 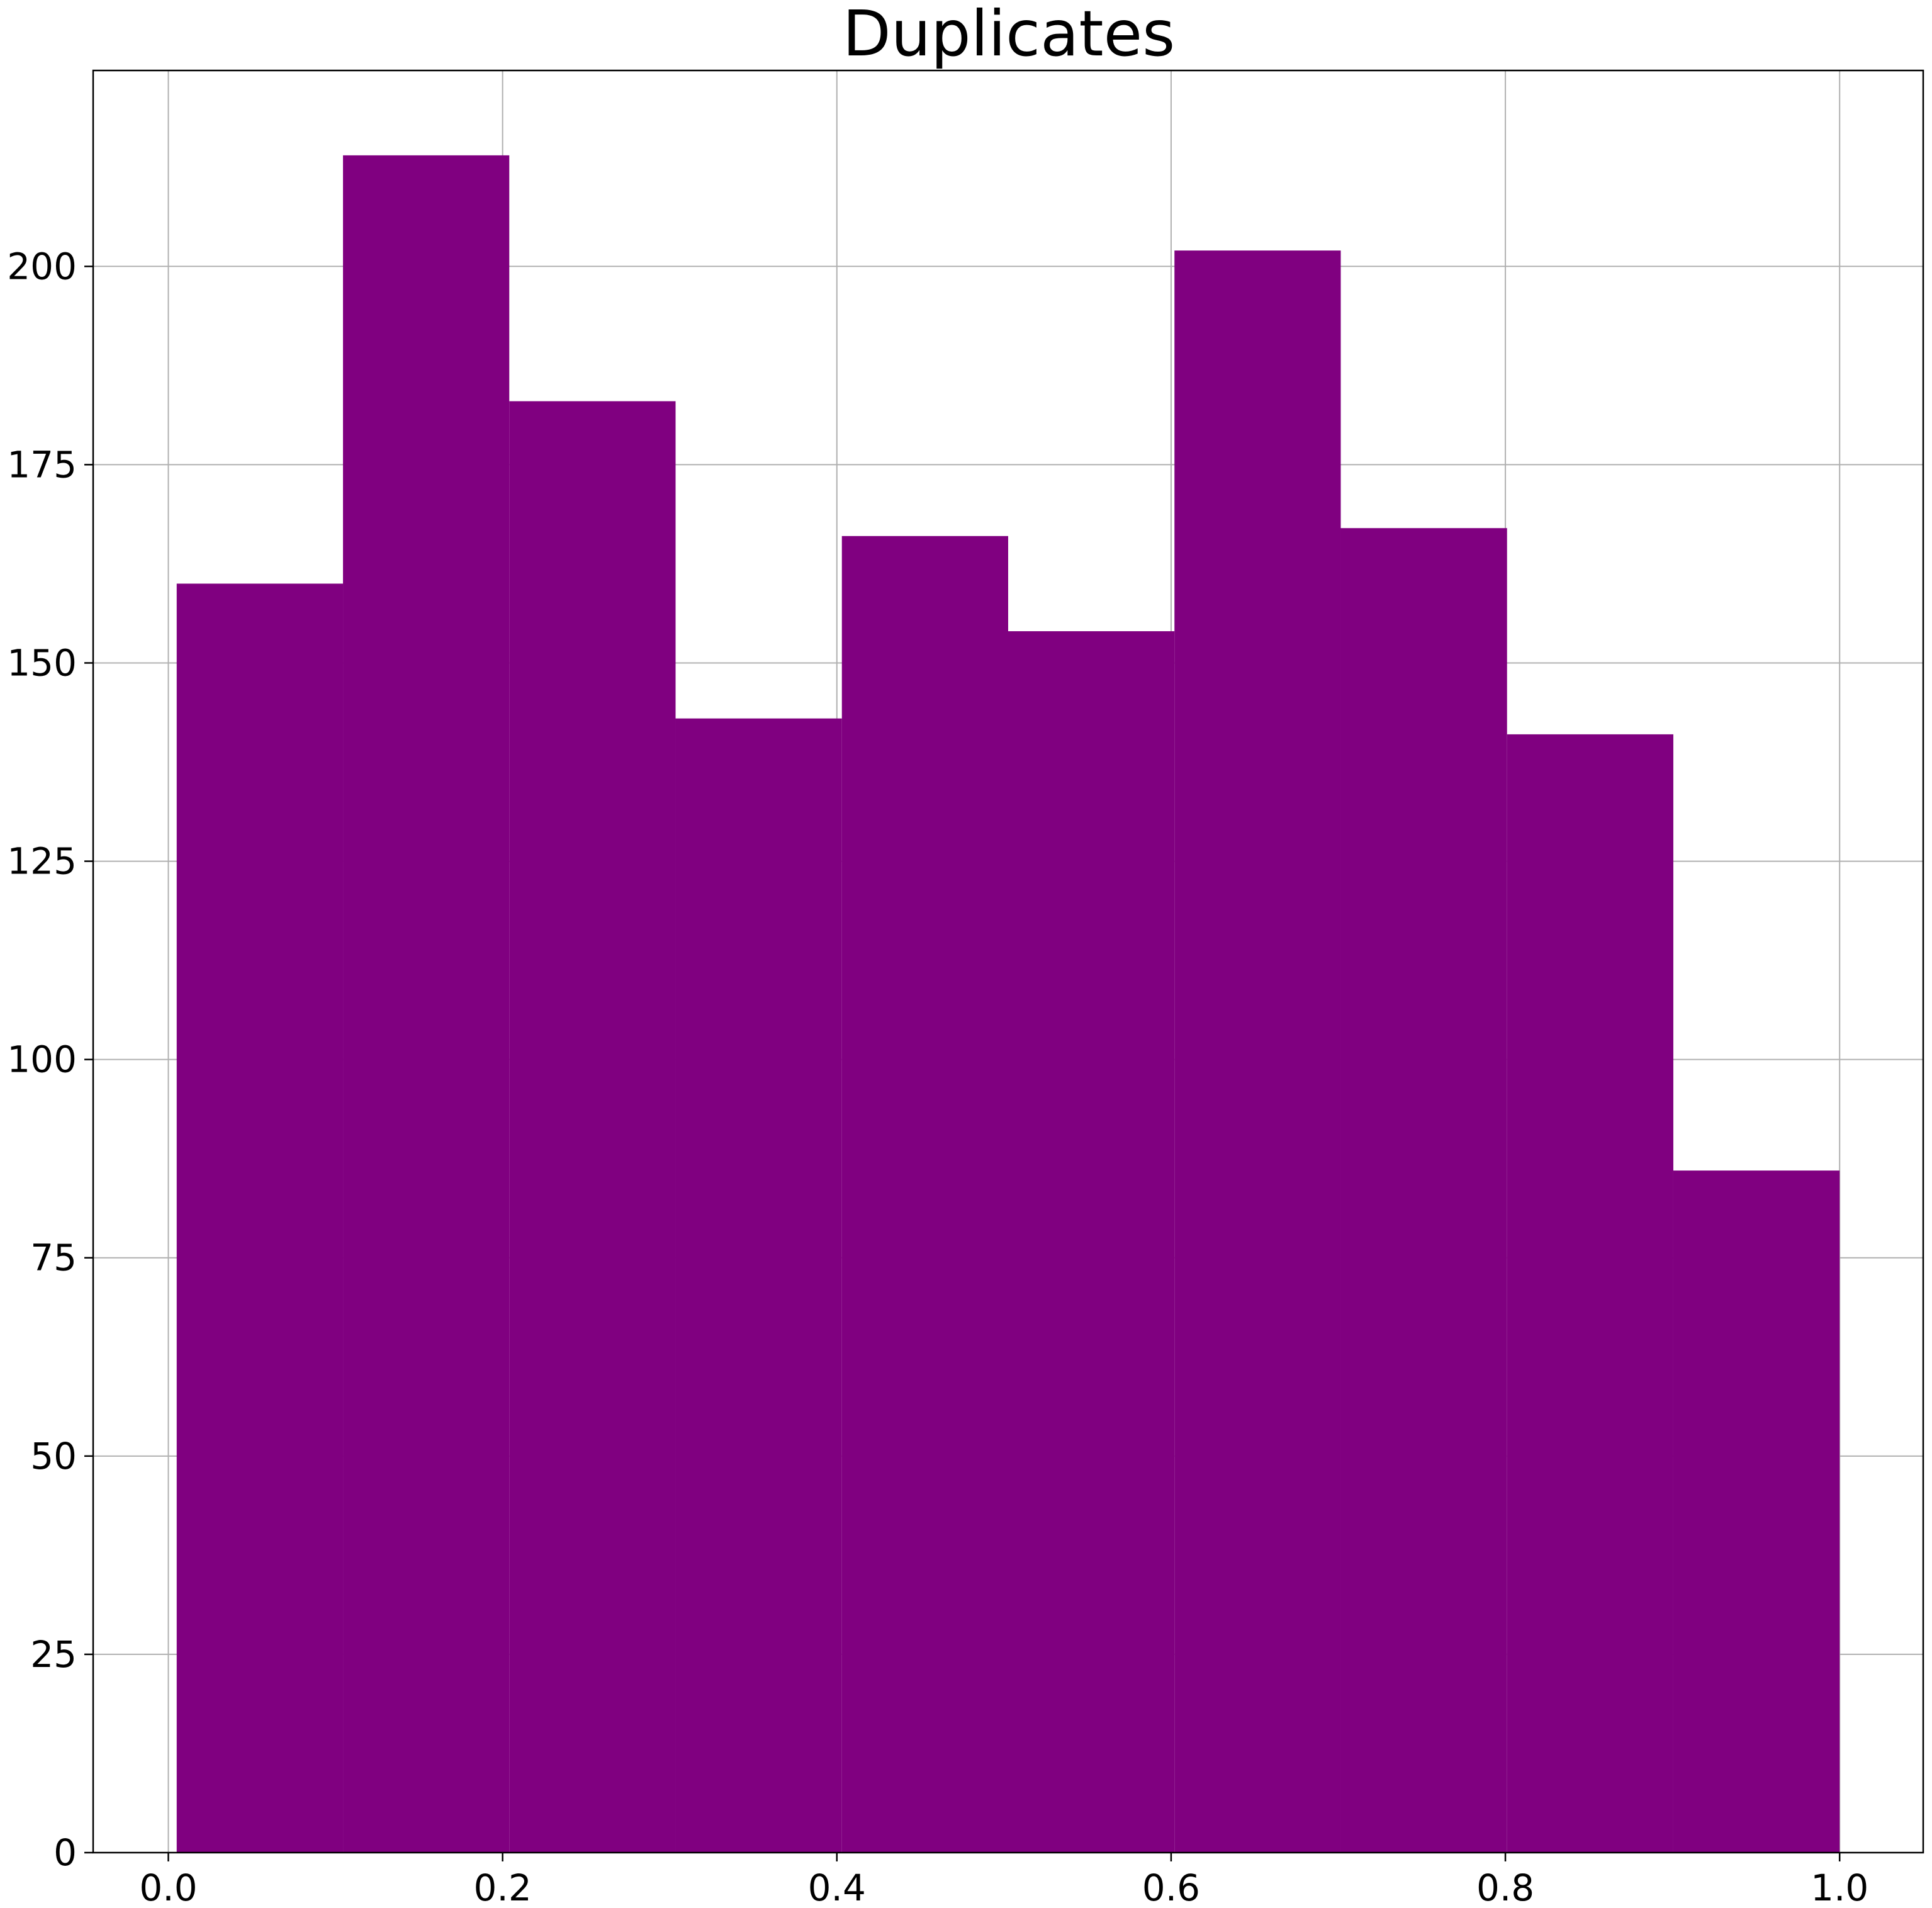 I want to click on y-tick-label: 125, so click(x=42, y=862).